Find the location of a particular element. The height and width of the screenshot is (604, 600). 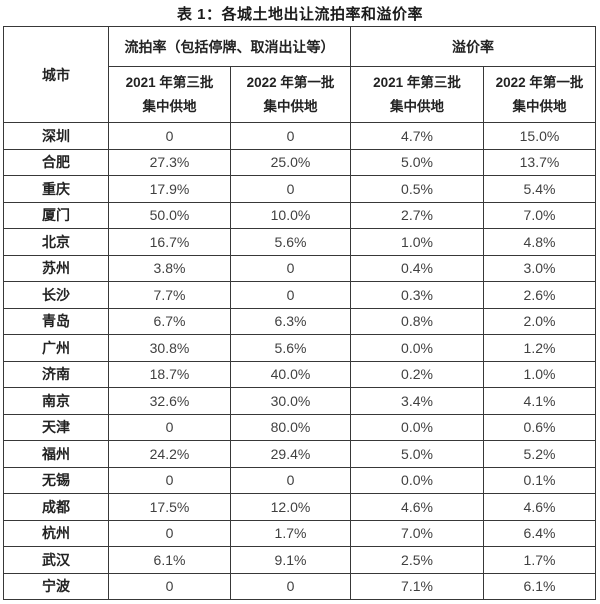

city-cell: 北京 is located at coordinates (56, 242).